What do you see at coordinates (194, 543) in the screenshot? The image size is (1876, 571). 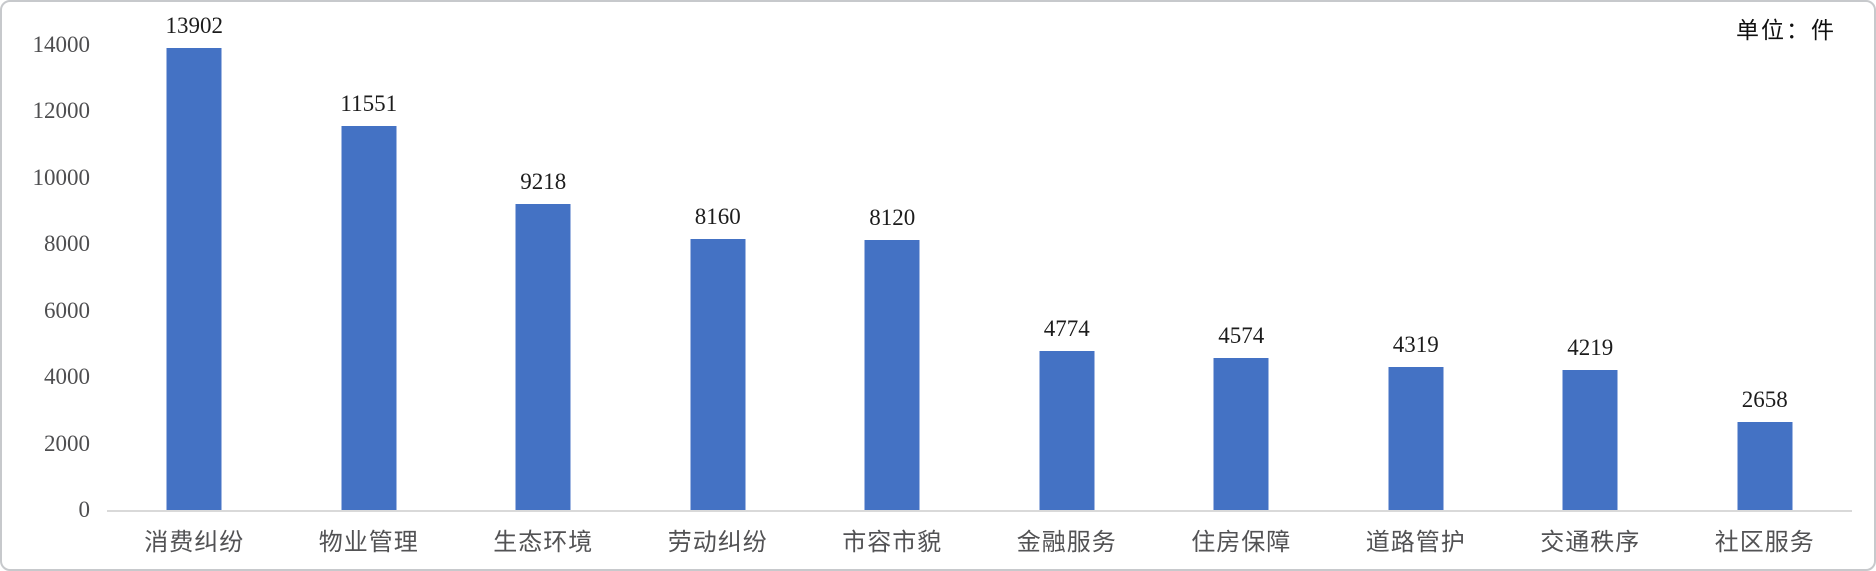 I see `category-label: 消费纠纷` at bounding box center [194, 543].